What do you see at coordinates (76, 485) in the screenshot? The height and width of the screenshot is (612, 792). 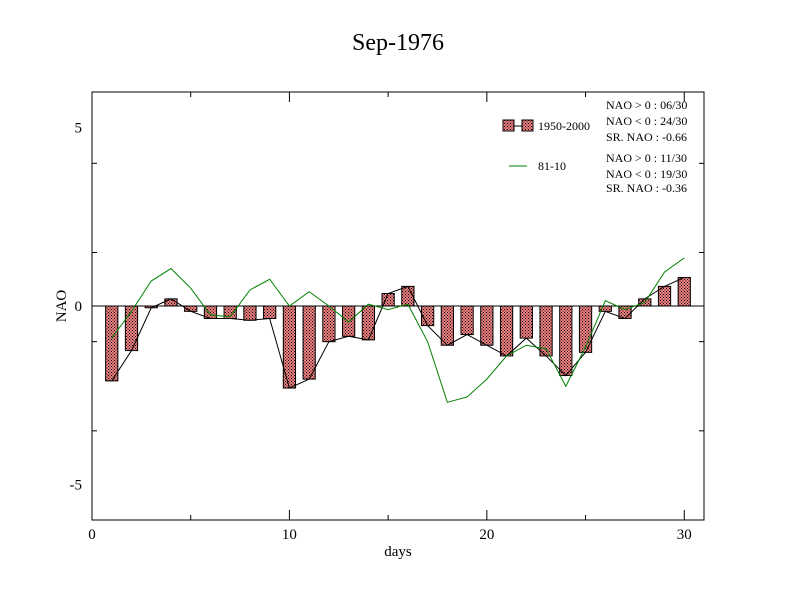 I see `y-tick-label: -5` at bounding box center [76, 485].